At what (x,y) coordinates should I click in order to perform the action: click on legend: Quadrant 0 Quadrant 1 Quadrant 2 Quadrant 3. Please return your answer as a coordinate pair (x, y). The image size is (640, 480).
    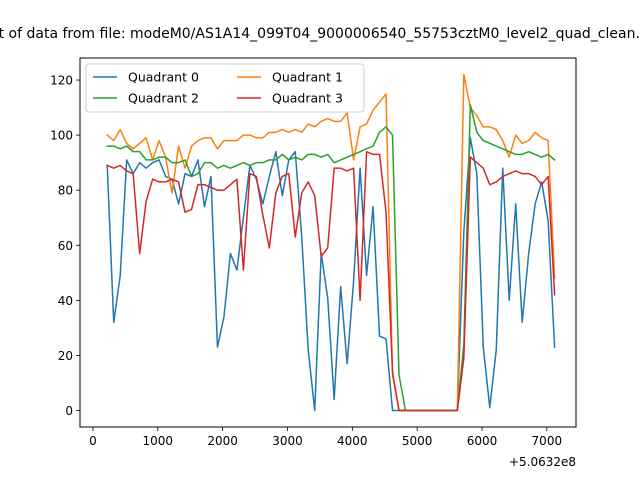
    Looking at the image, I should click on (225, 88).